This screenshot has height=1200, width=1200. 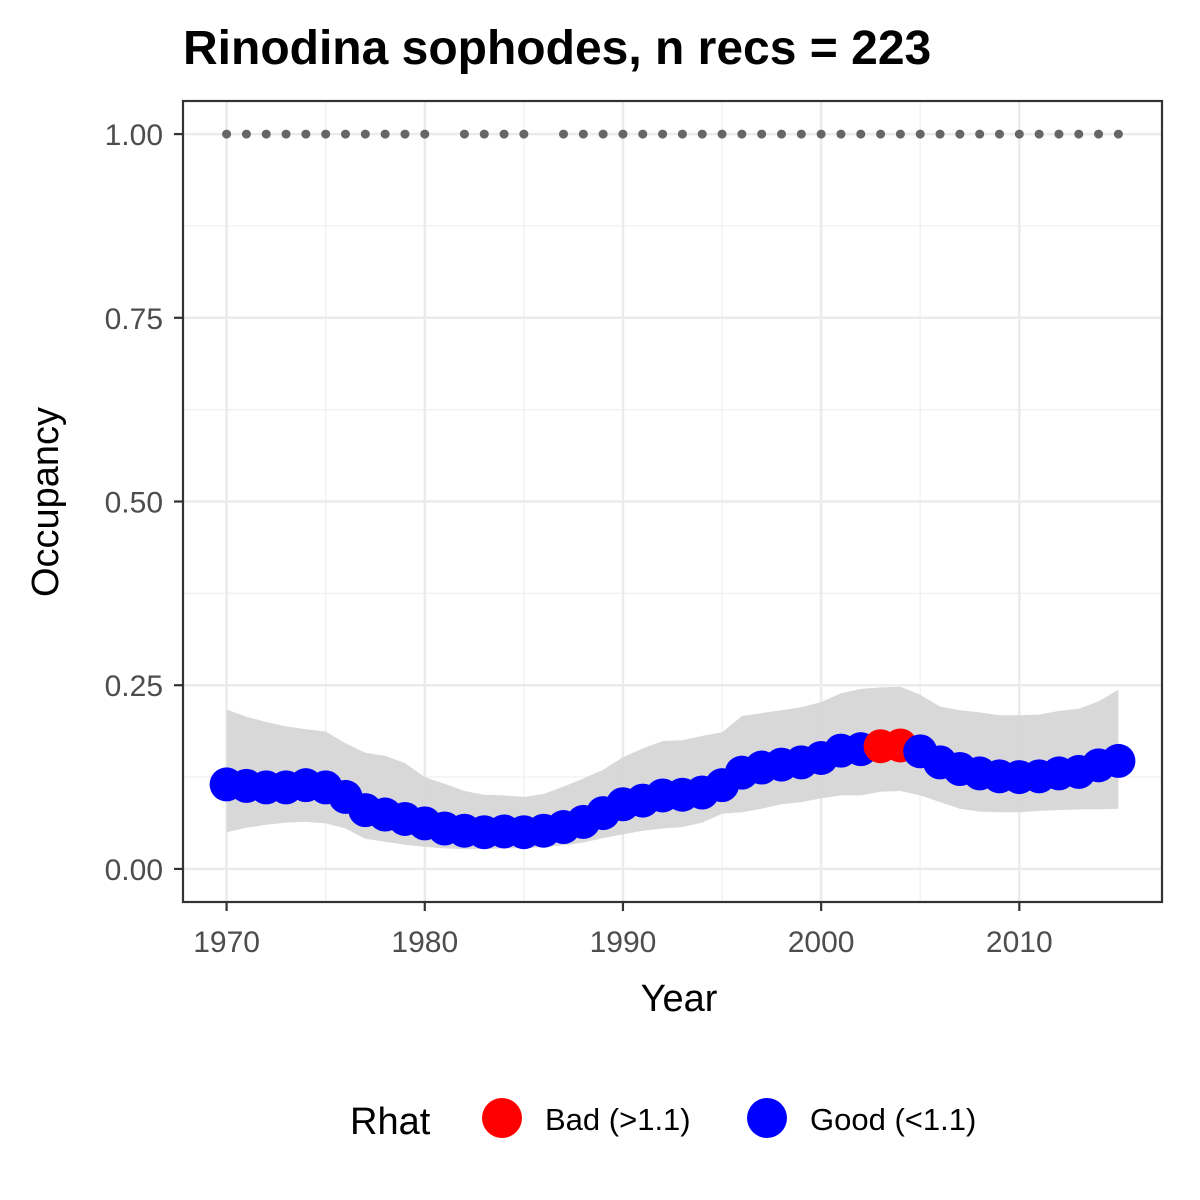 I want to click on legend-title: Rhat, so click(x=390, y=1122).